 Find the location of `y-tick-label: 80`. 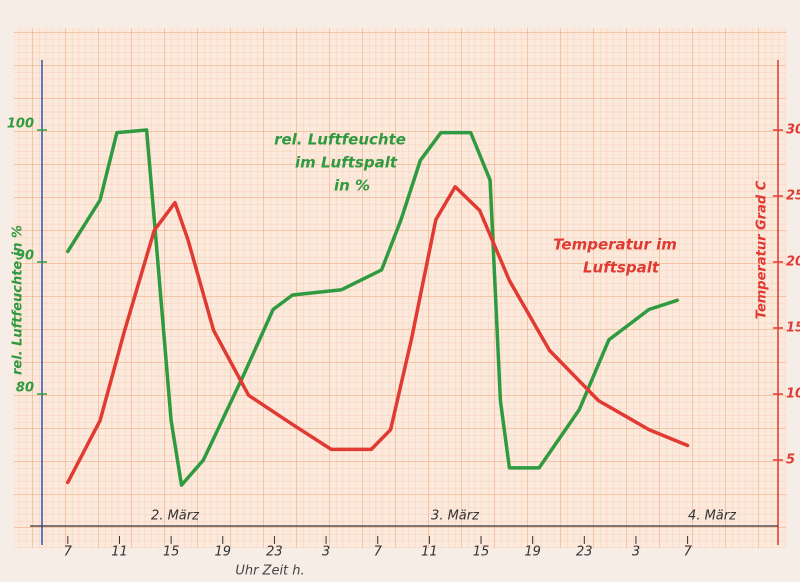

y-tick-label: 80 is located at coordinates (25, 388).